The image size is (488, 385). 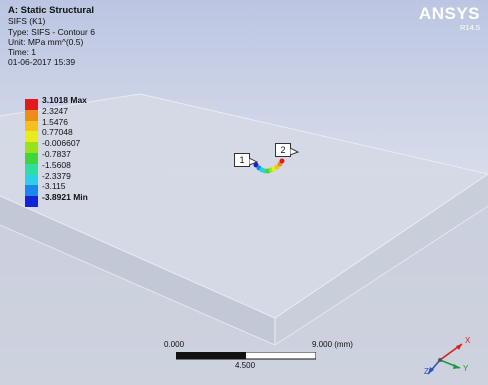 What do you see at coordinates (55, 121) in the screenshot?
I see `legend-label: 1.5476` at bounding box center [55, 121].